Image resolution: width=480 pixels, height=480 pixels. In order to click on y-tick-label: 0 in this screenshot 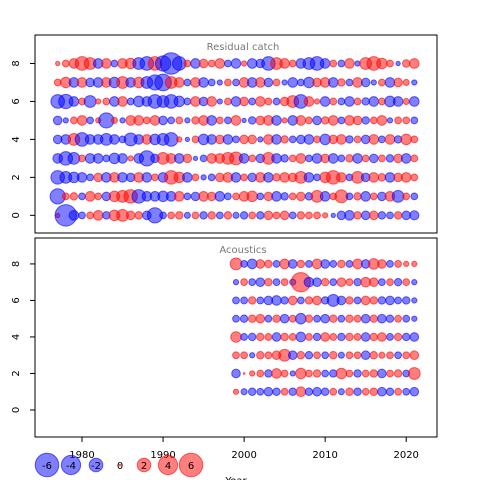, I will do `click(16, 215)`.